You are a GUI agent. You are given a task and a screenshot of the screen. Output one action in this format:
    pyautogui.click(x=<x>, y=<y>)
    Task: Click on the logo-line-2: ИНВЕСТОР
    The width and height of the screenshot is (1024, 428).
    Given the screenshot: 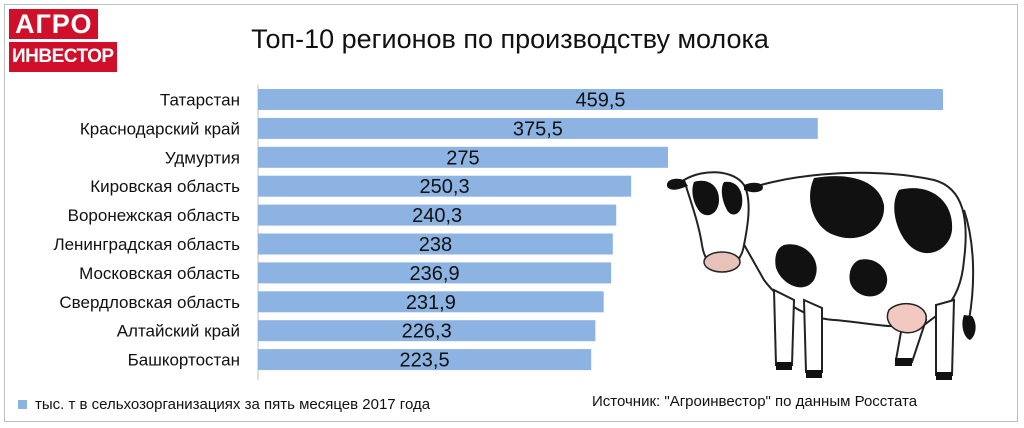 What is the action you would take?
    pyautogui.click(x=63, y=57)
    